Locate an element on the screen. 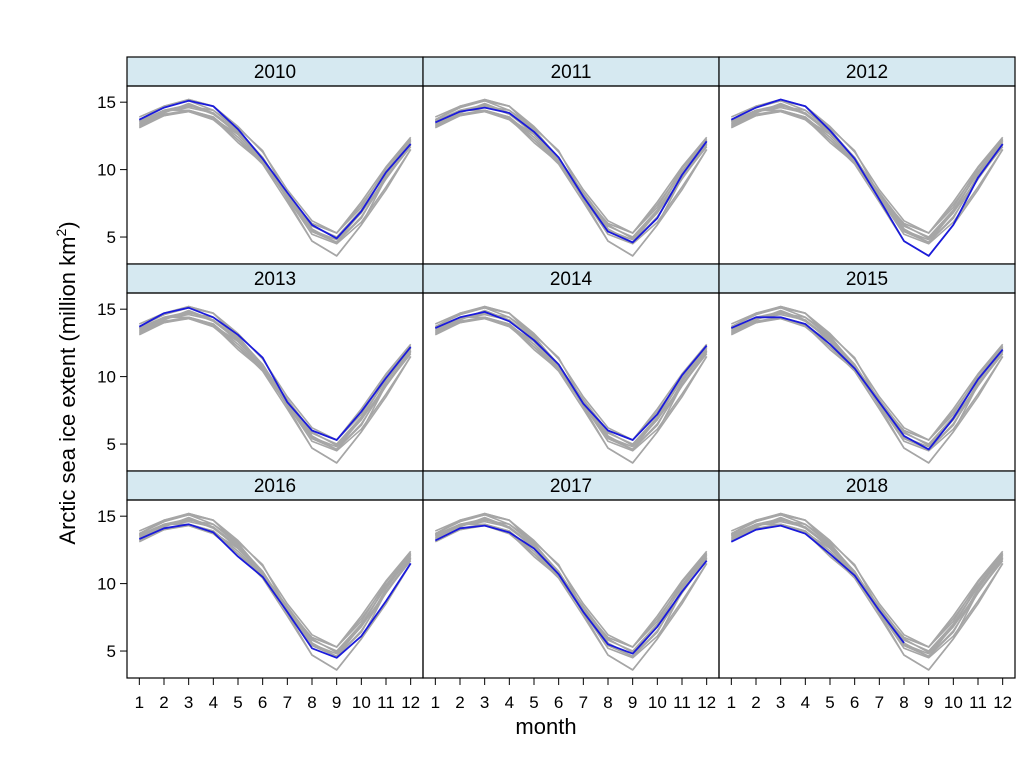 The image size is (1024, 773). strip-label-2018: 2018 is located at coordinates (867, 486).